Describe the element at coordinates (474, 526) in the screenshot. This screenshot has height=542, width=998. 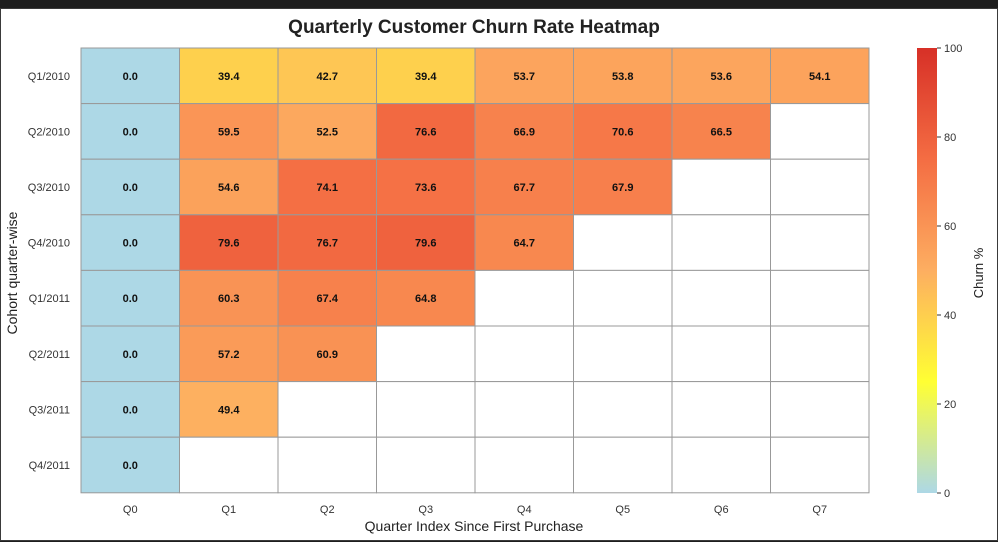
I see `x-axis-label: Quarter Index Since First Purchase` at that location.